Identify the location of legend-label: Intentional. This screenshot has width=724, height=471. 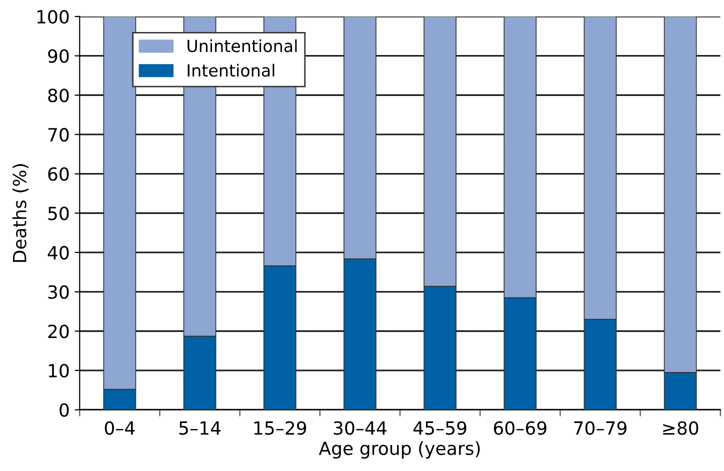
(231, 70).